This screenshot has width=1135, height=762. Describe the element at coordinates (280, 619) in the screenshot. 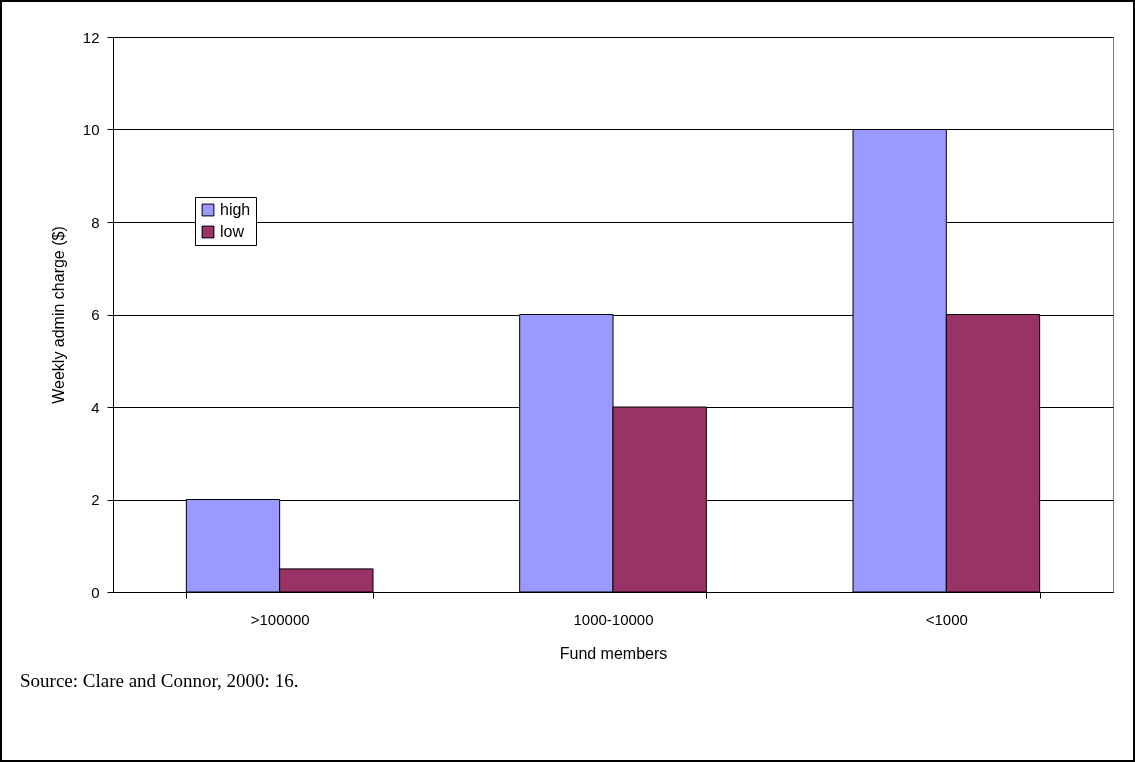

I see `x-tick-label: >100000` at that location.